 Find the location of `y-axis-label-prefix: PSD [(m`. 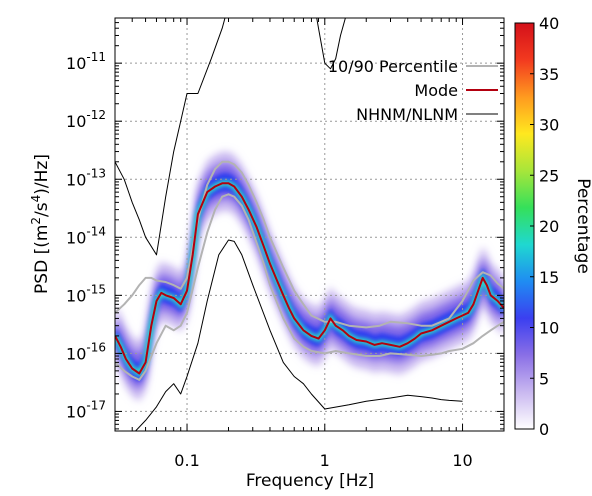

y-axis-label-prefix: PSD [(m is located at coordinates (42, 259).